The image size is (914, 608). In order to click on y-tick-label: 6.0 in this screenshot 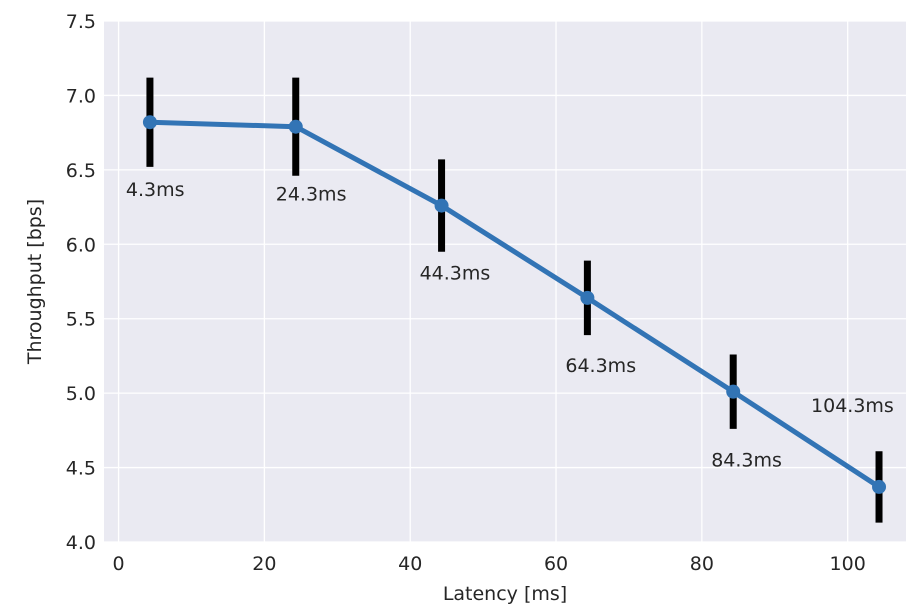, I will do `click(81, 245)`.